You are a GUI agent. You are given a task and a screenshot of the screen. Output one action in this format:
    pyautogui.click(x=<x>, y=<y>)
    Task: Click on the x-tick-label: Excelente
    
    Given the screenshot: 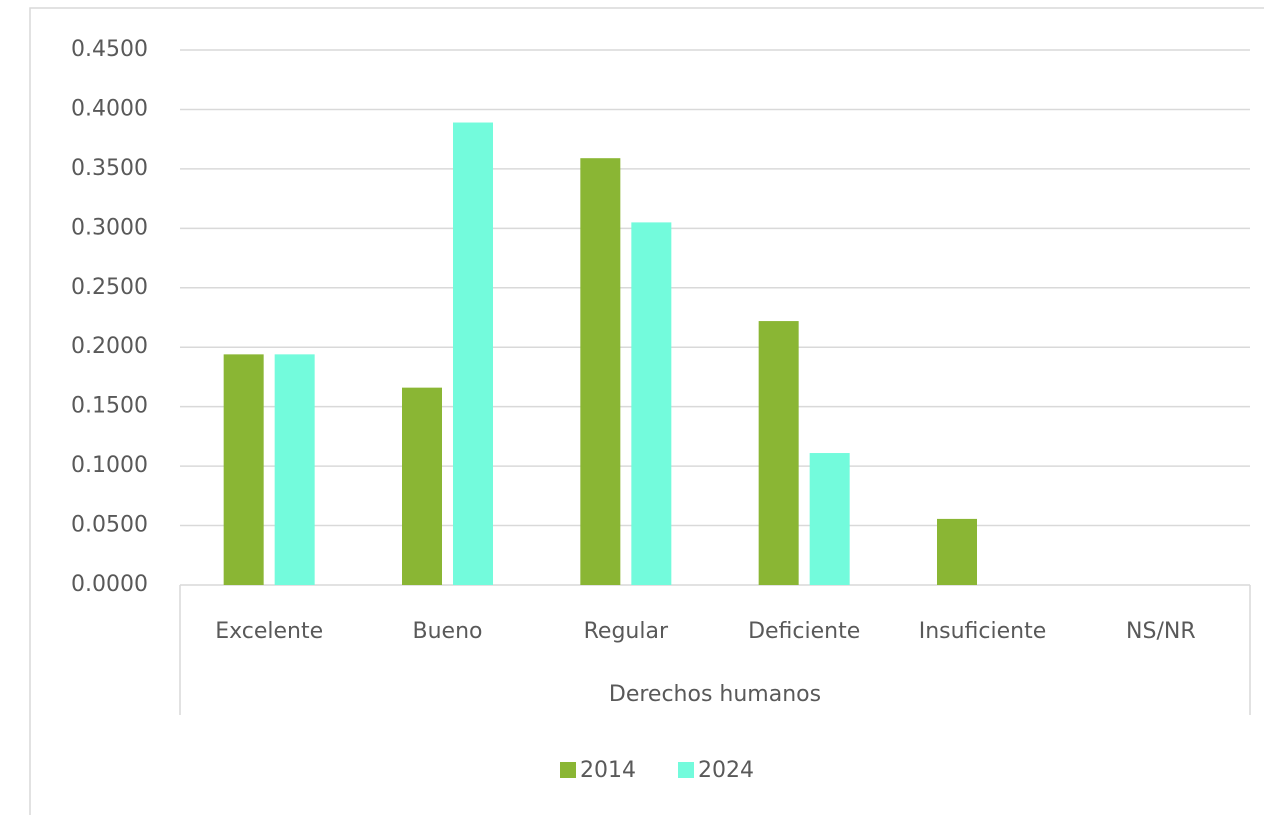 What is the action you would take?
    pyautogui.click(x=269, y=631)
    